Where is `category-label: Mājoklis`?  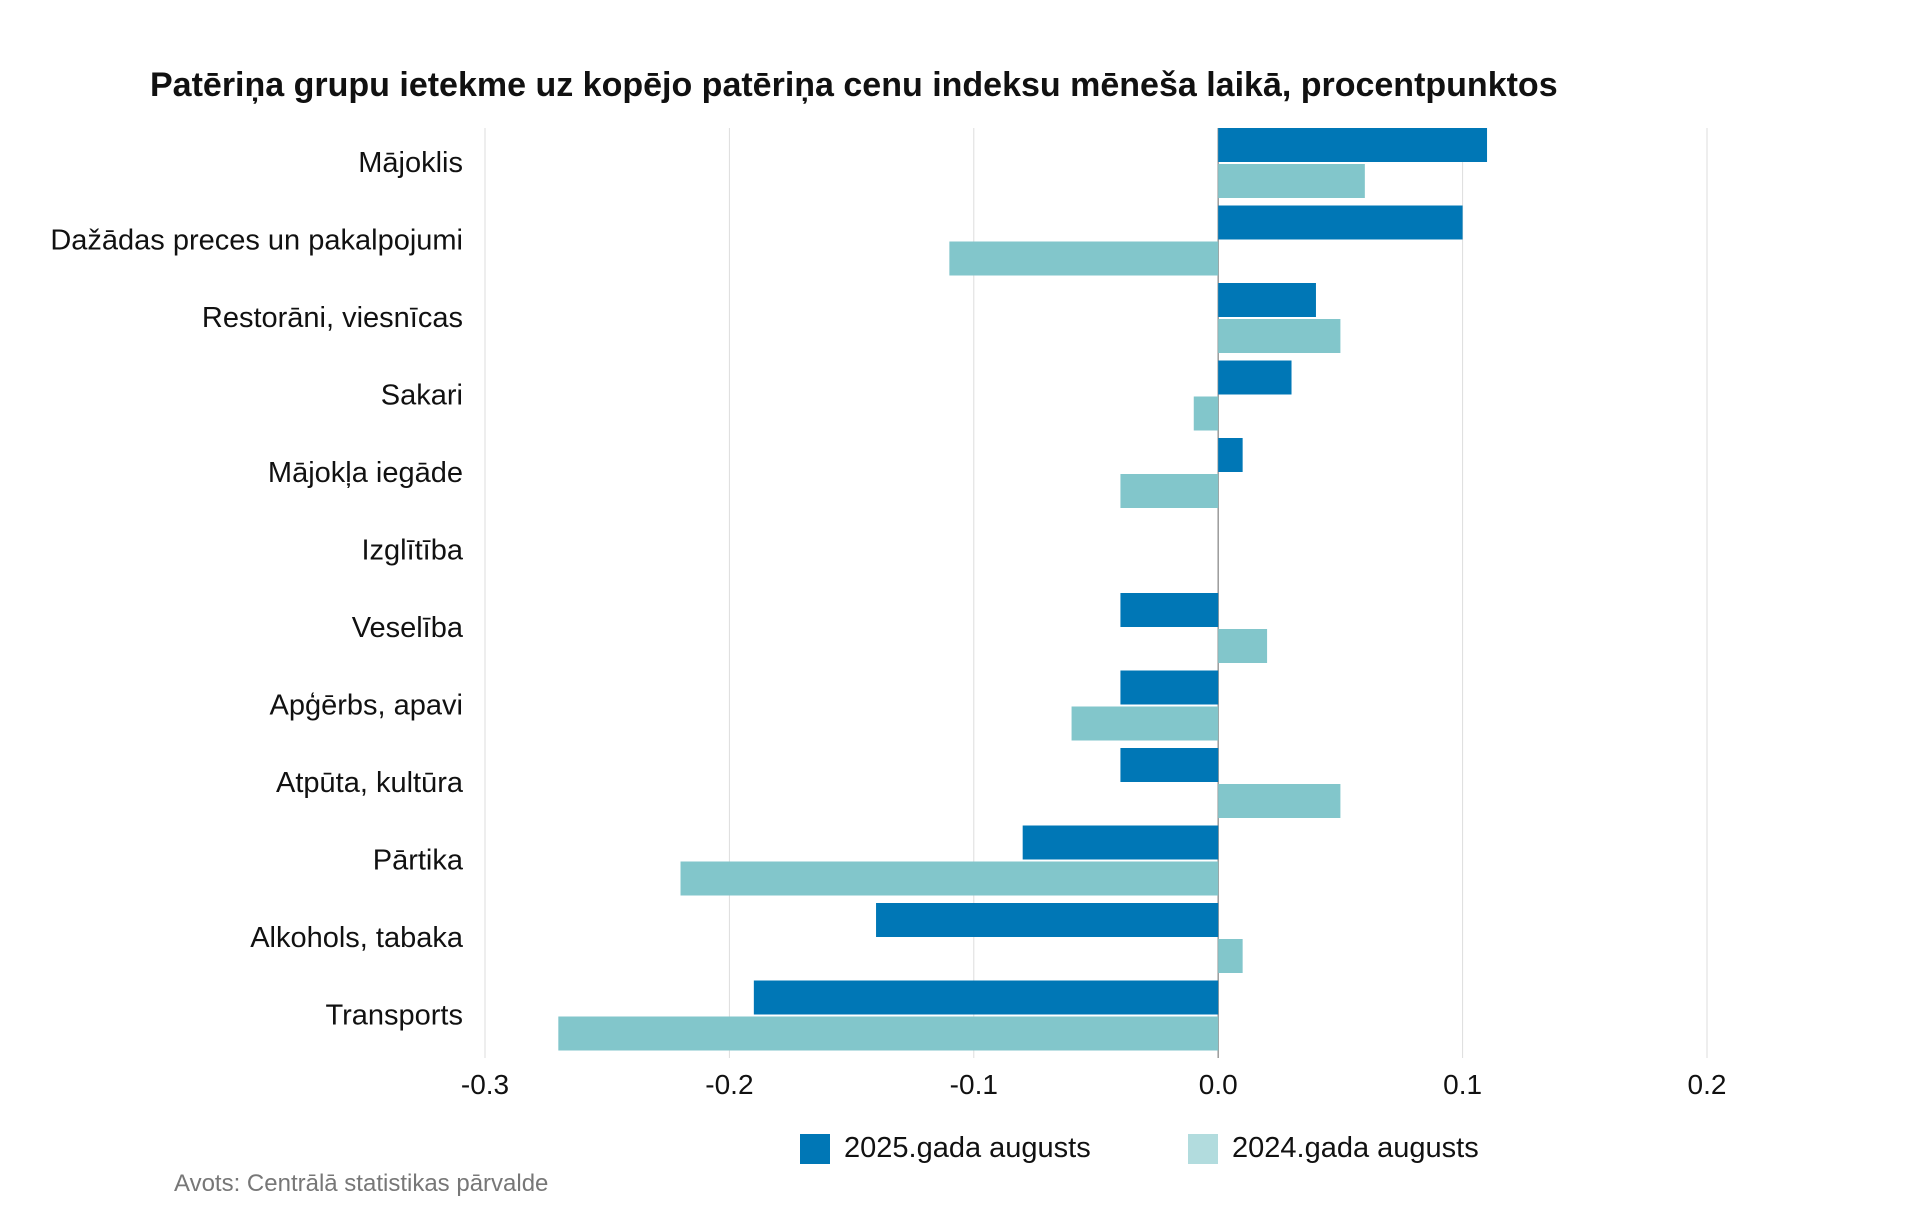
category-label: Mājoklis is located at coordinates (410, 163).